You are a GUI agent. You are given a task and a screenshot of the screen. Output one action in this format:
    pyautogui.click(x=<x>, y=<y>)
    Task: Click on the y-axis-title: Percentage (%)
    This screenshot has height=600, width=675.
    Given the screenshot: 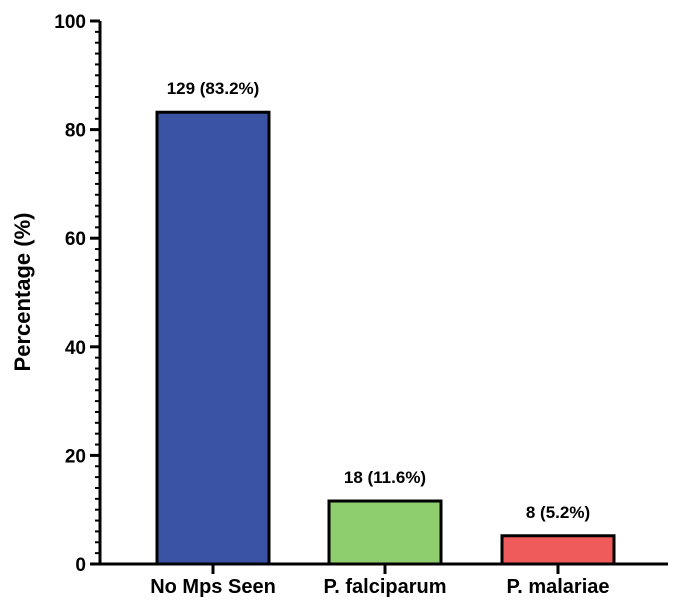 What is the action you would take?
    pyautogui.click(x=22, y=292)
    